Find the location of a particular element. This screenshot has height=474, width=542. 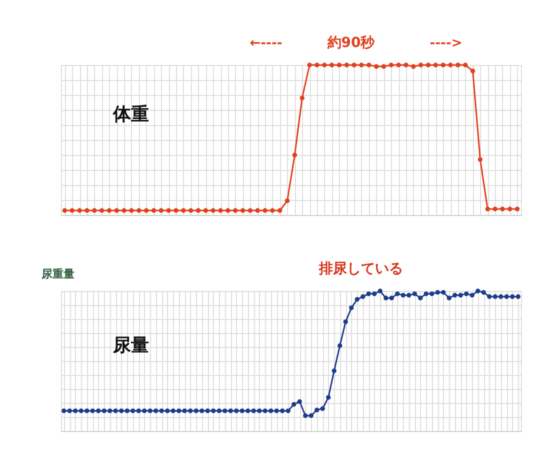

annotation: 尿量 is located at coordinates (130, 345).